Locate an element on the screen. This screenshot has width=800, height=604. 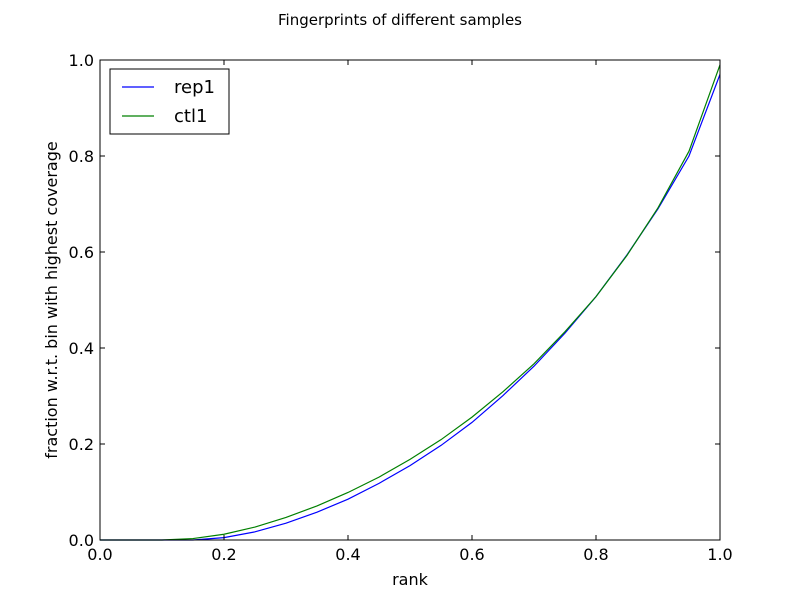
legend-box is located at coordinates (169, 101).